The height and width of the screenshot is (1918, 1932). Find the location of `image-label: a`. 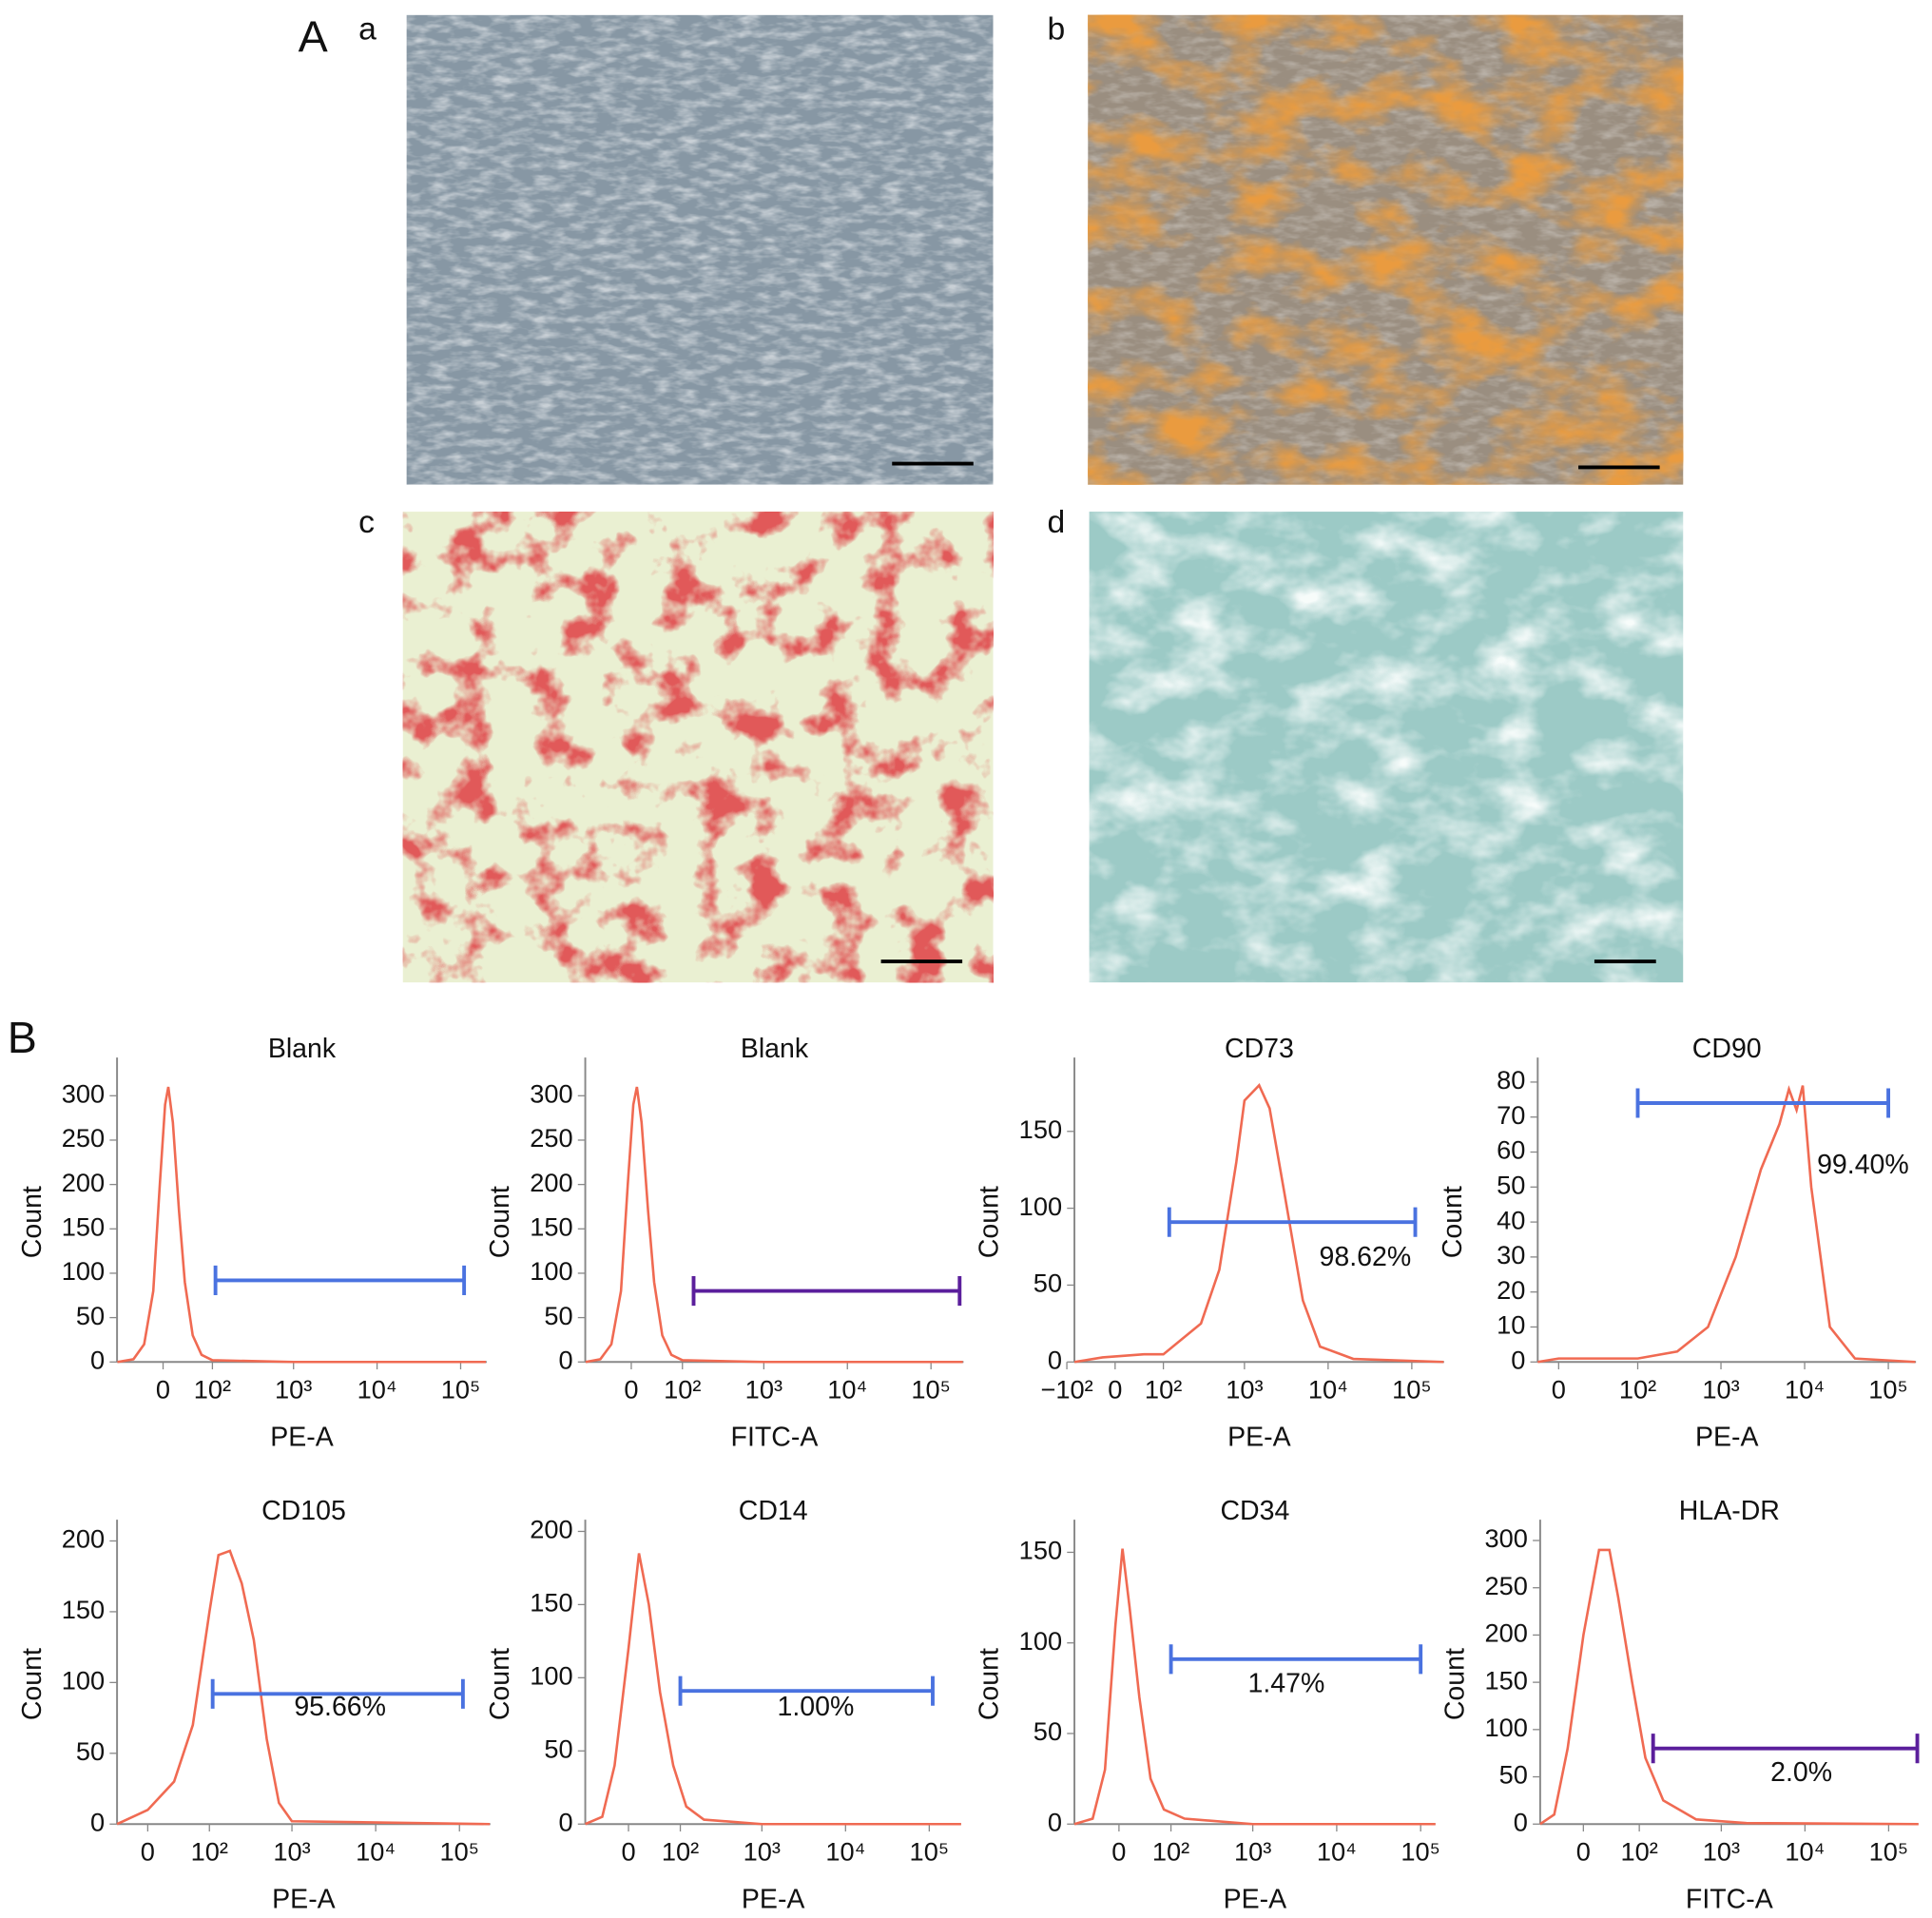

image-label: a is located at coordinates (367, 30).